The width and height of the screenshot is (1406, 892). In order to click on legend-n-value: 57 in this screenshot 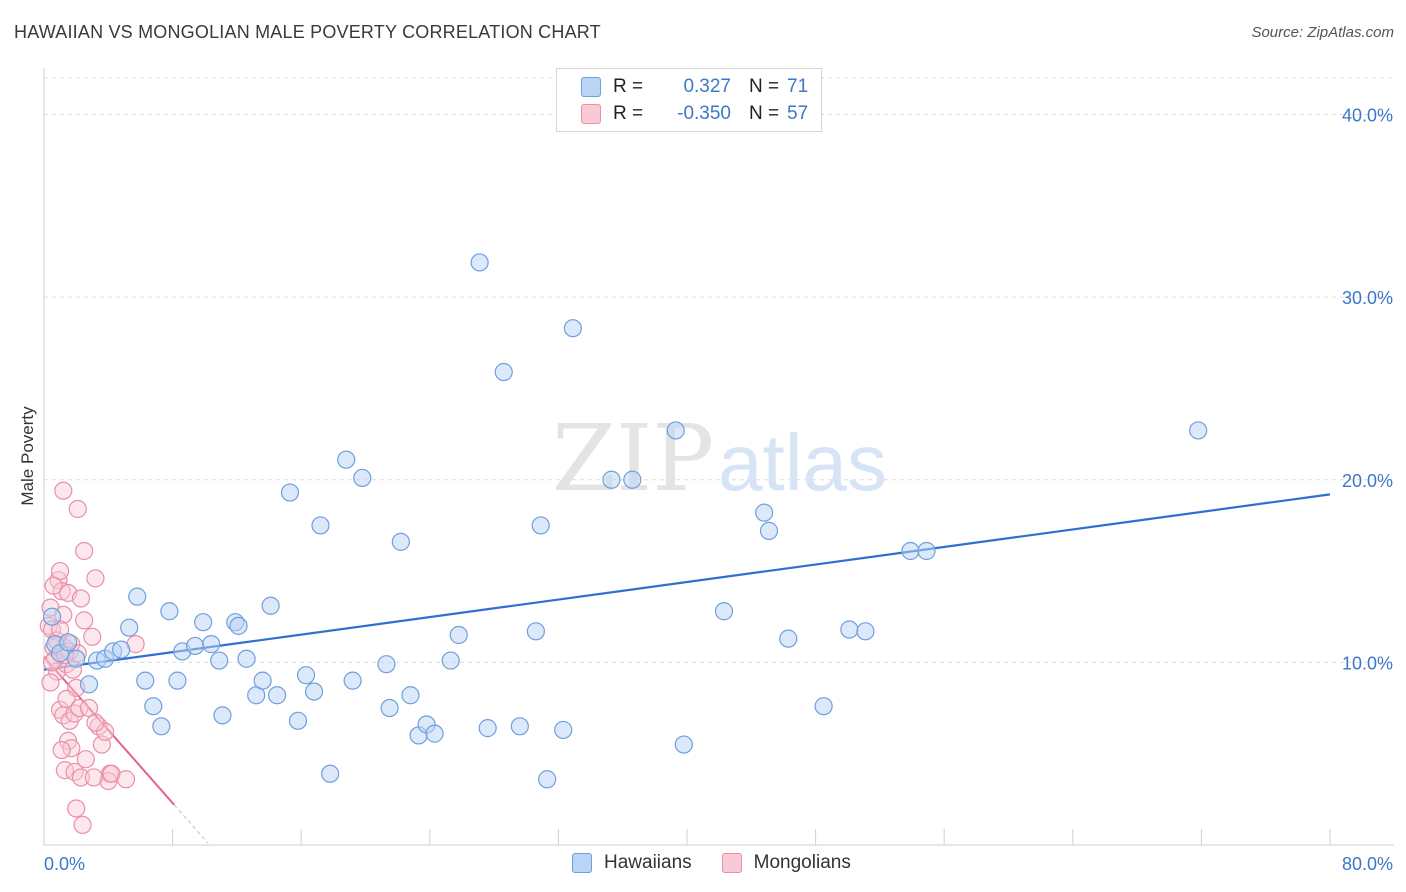, I will do `click(798, 113)`.